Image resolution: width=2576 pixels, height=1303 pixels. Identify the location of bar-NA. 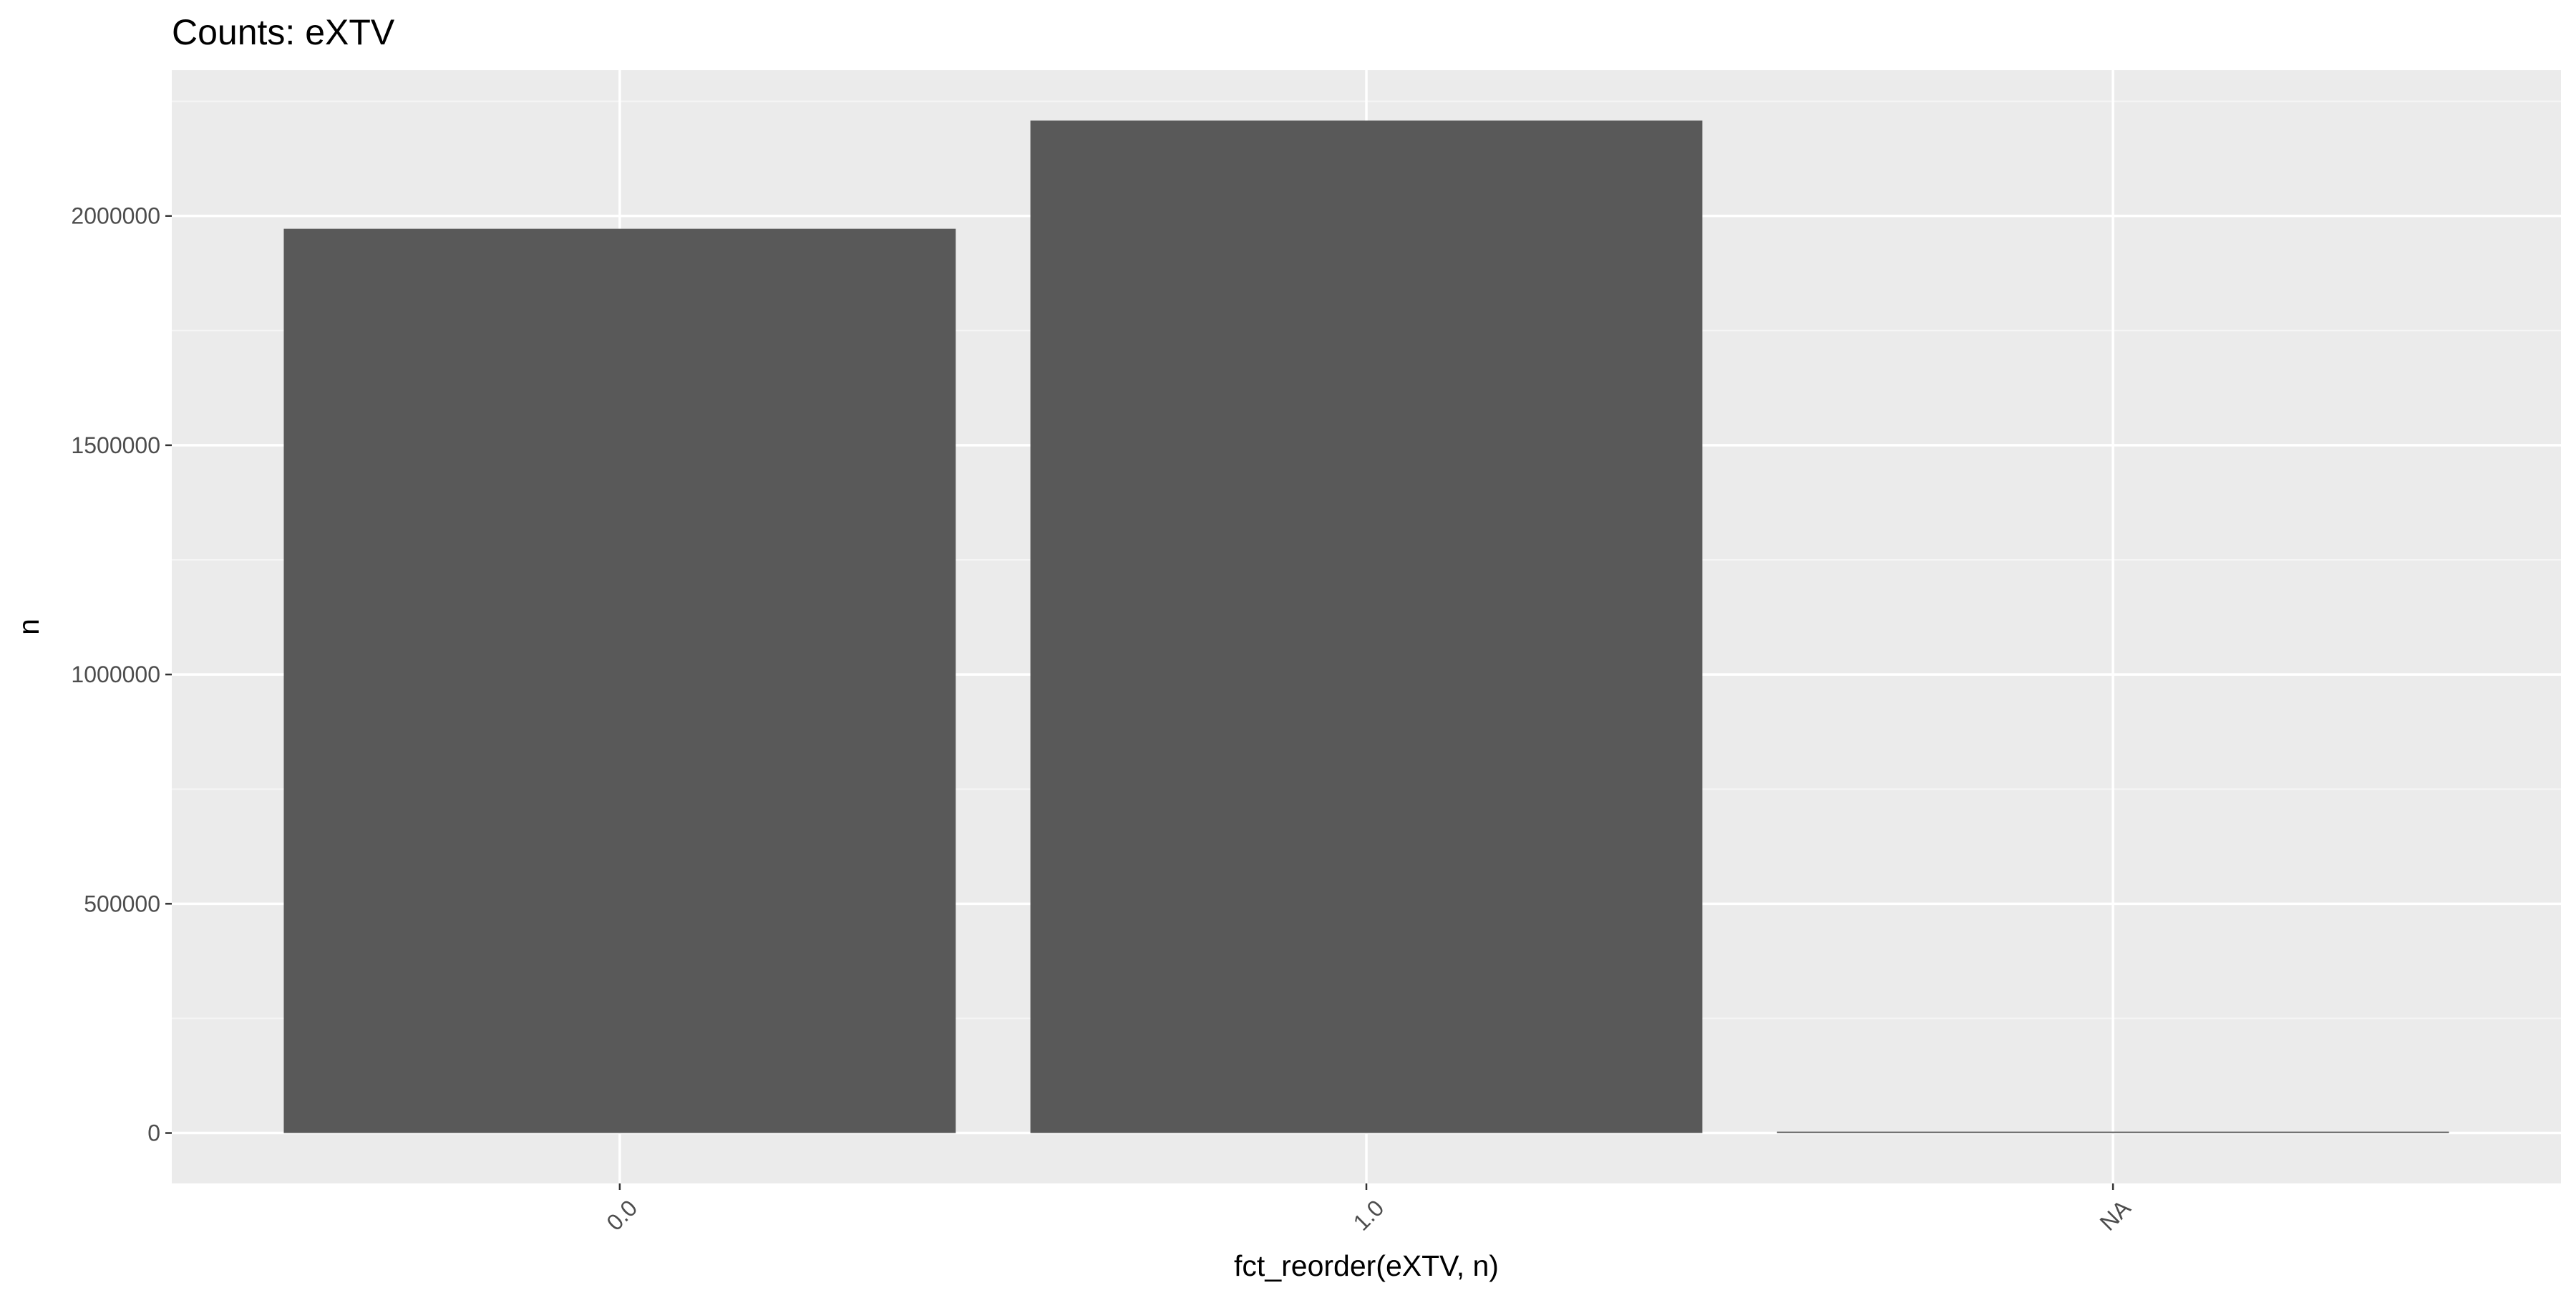
(2113, 1132).